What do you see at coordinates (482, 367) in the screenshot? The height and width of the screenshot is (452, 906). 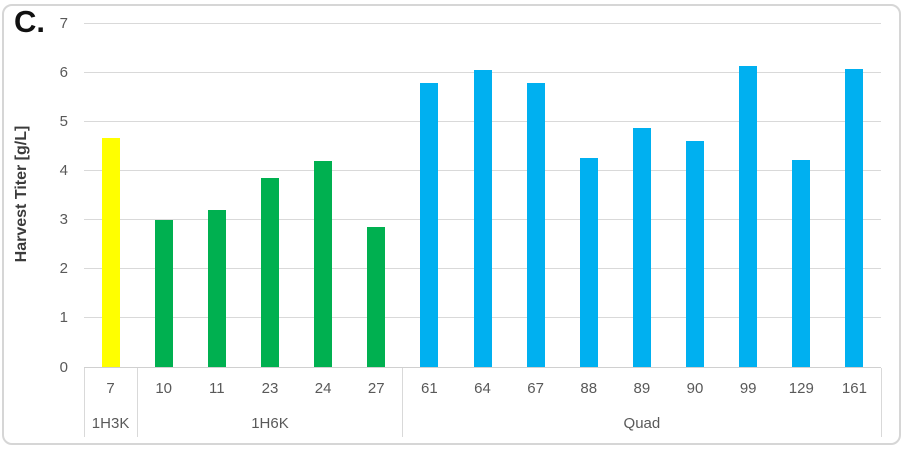 I see `x-axis-line` at bounding box center [482, 367].